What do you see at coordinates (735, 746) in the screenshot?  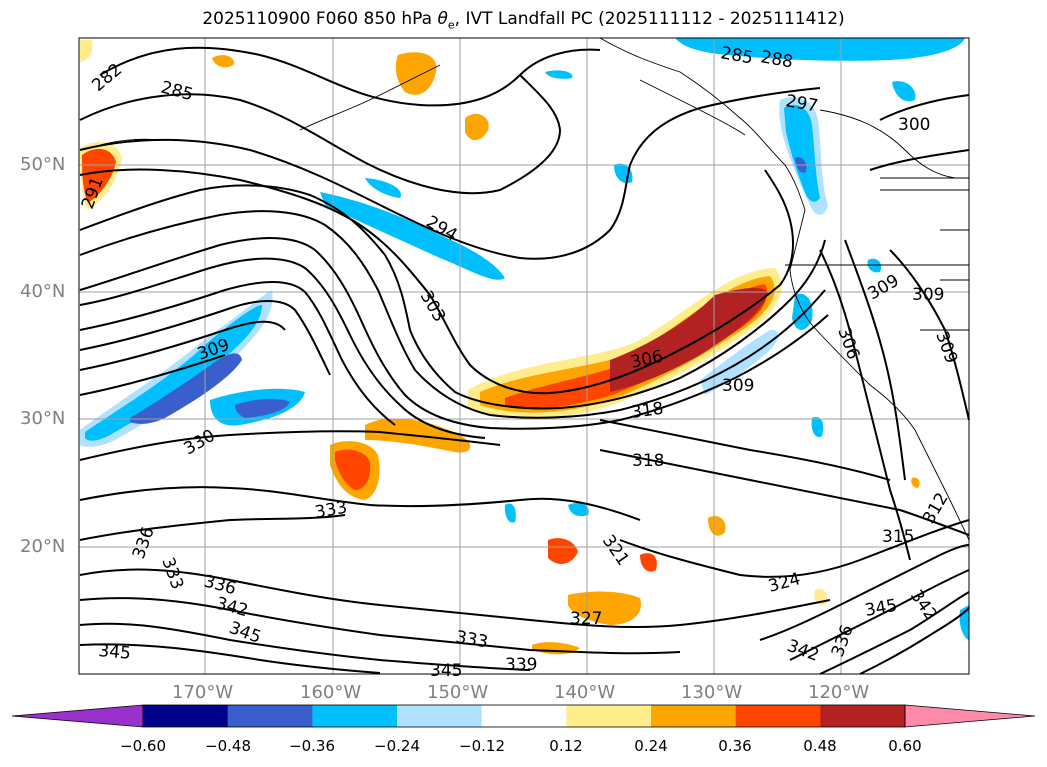 I see `colorbar-tick-label: 0.36` at bounding box center [735, 746].